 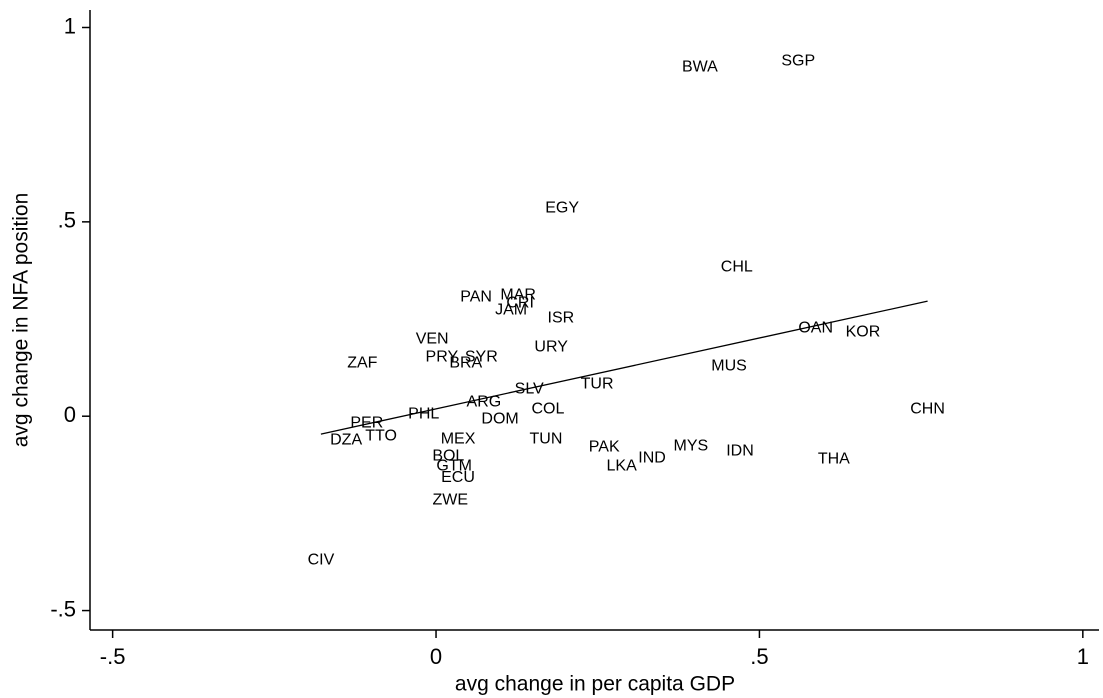 What do you see at coordinates (499, 419) in the screenshot?
I see `point-label: DOM` at bounding box center [499, 419].